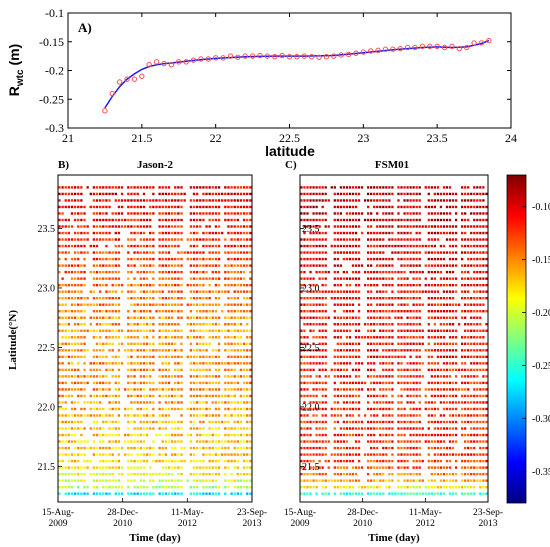 The width and height of the screenshot is (550, 547). I want to click on panel-a-x-tick-label: 23.5, so click(437, 138).